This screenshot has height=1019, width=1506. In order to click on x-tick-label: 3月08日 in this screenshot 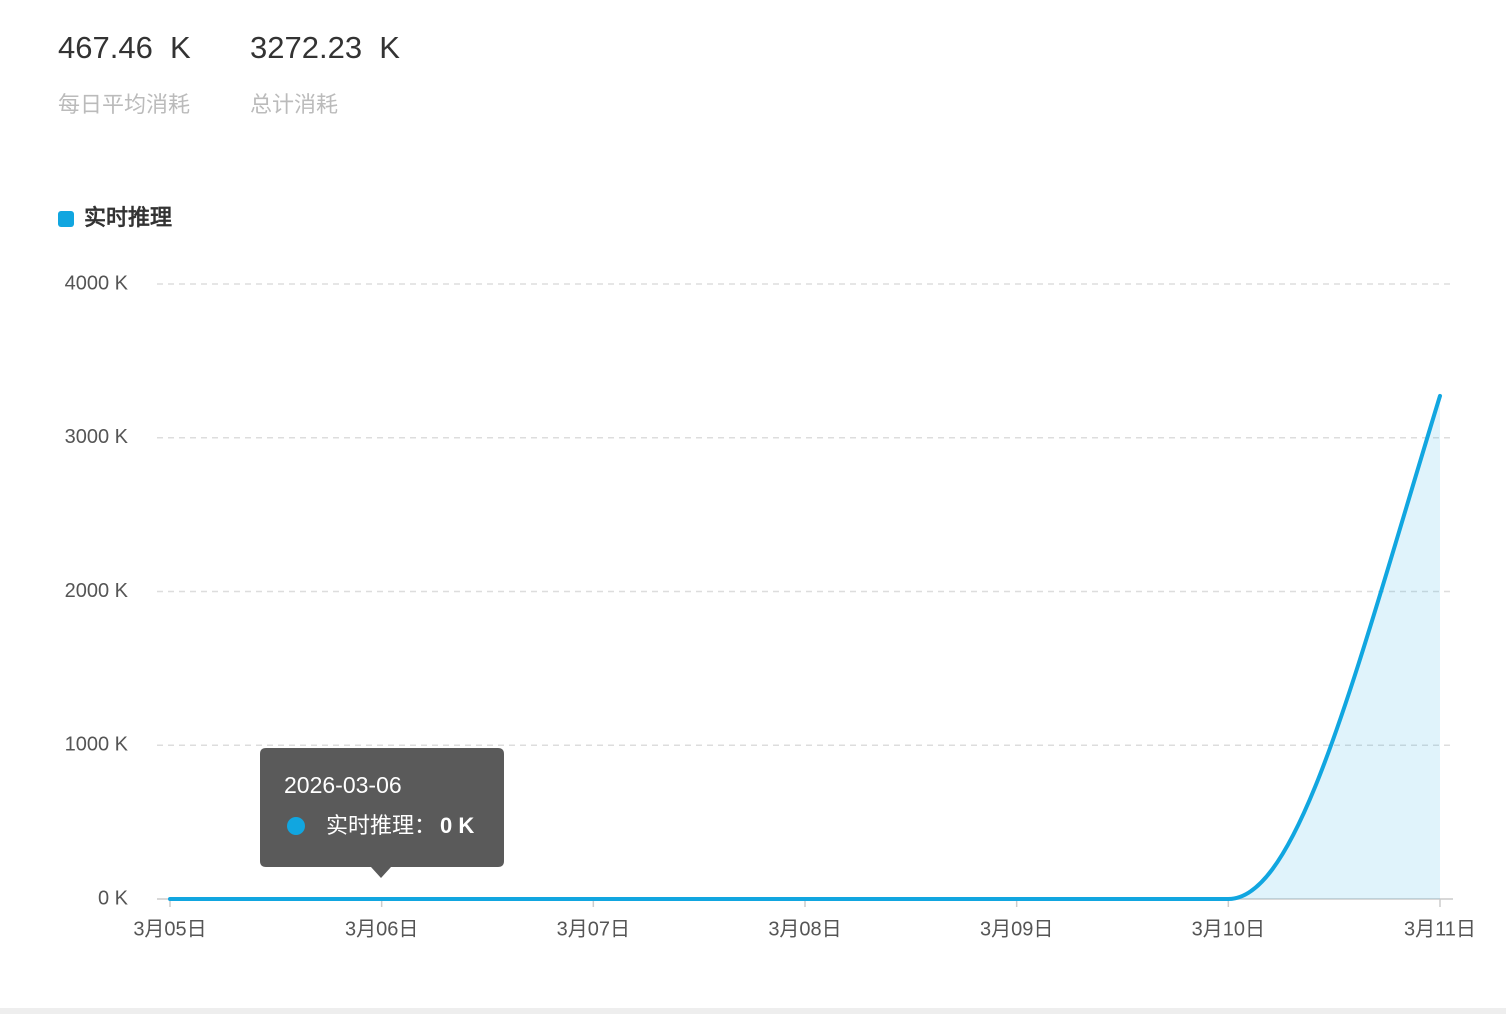, I will do `click(804, 929)`.